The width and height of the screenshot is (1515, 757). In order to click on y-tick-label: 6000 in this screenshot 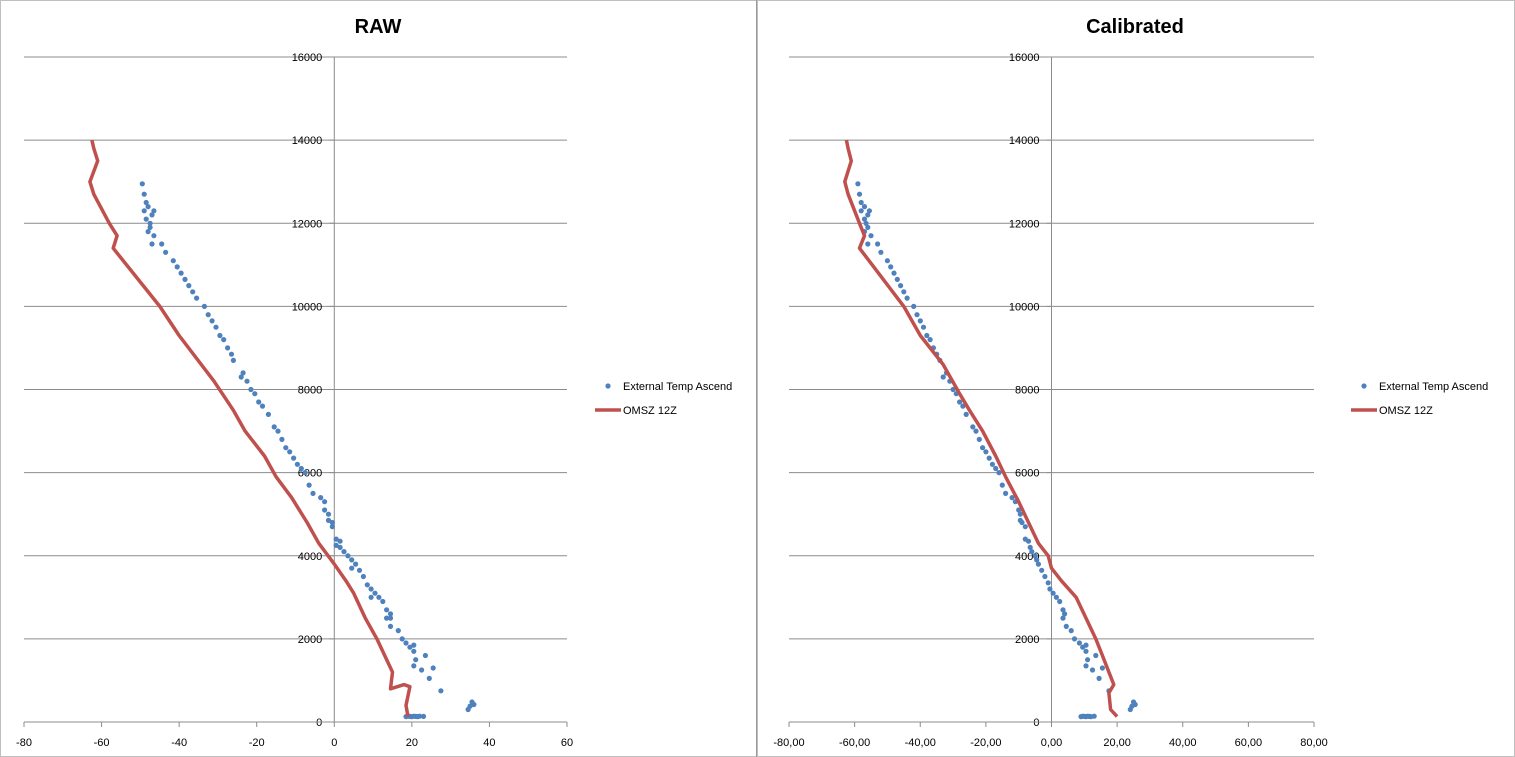, I will do `click(1027, 474)`.